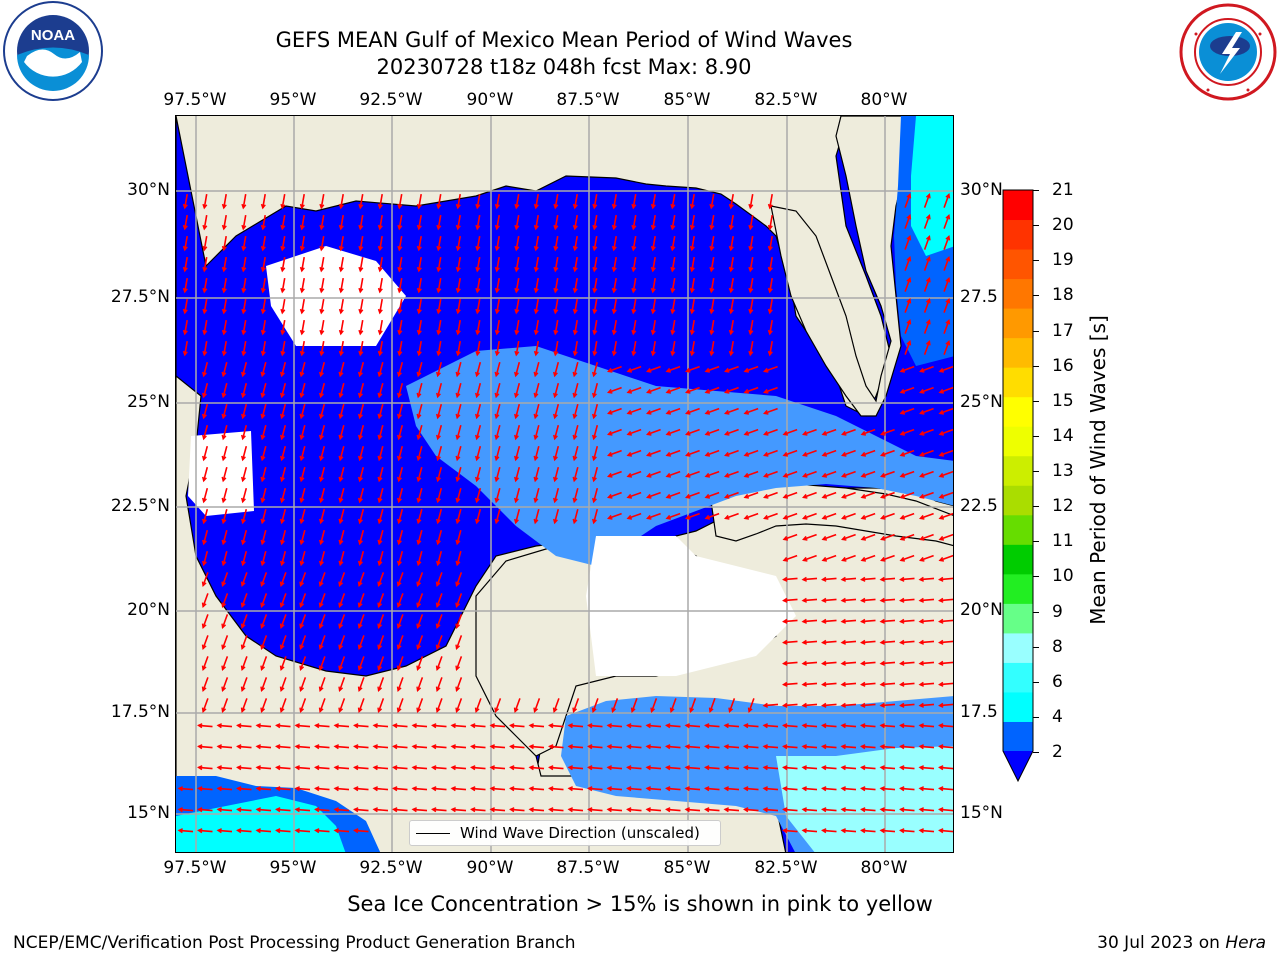  I want to click on colorbar-tick-label: 17, so click(1063, 330).